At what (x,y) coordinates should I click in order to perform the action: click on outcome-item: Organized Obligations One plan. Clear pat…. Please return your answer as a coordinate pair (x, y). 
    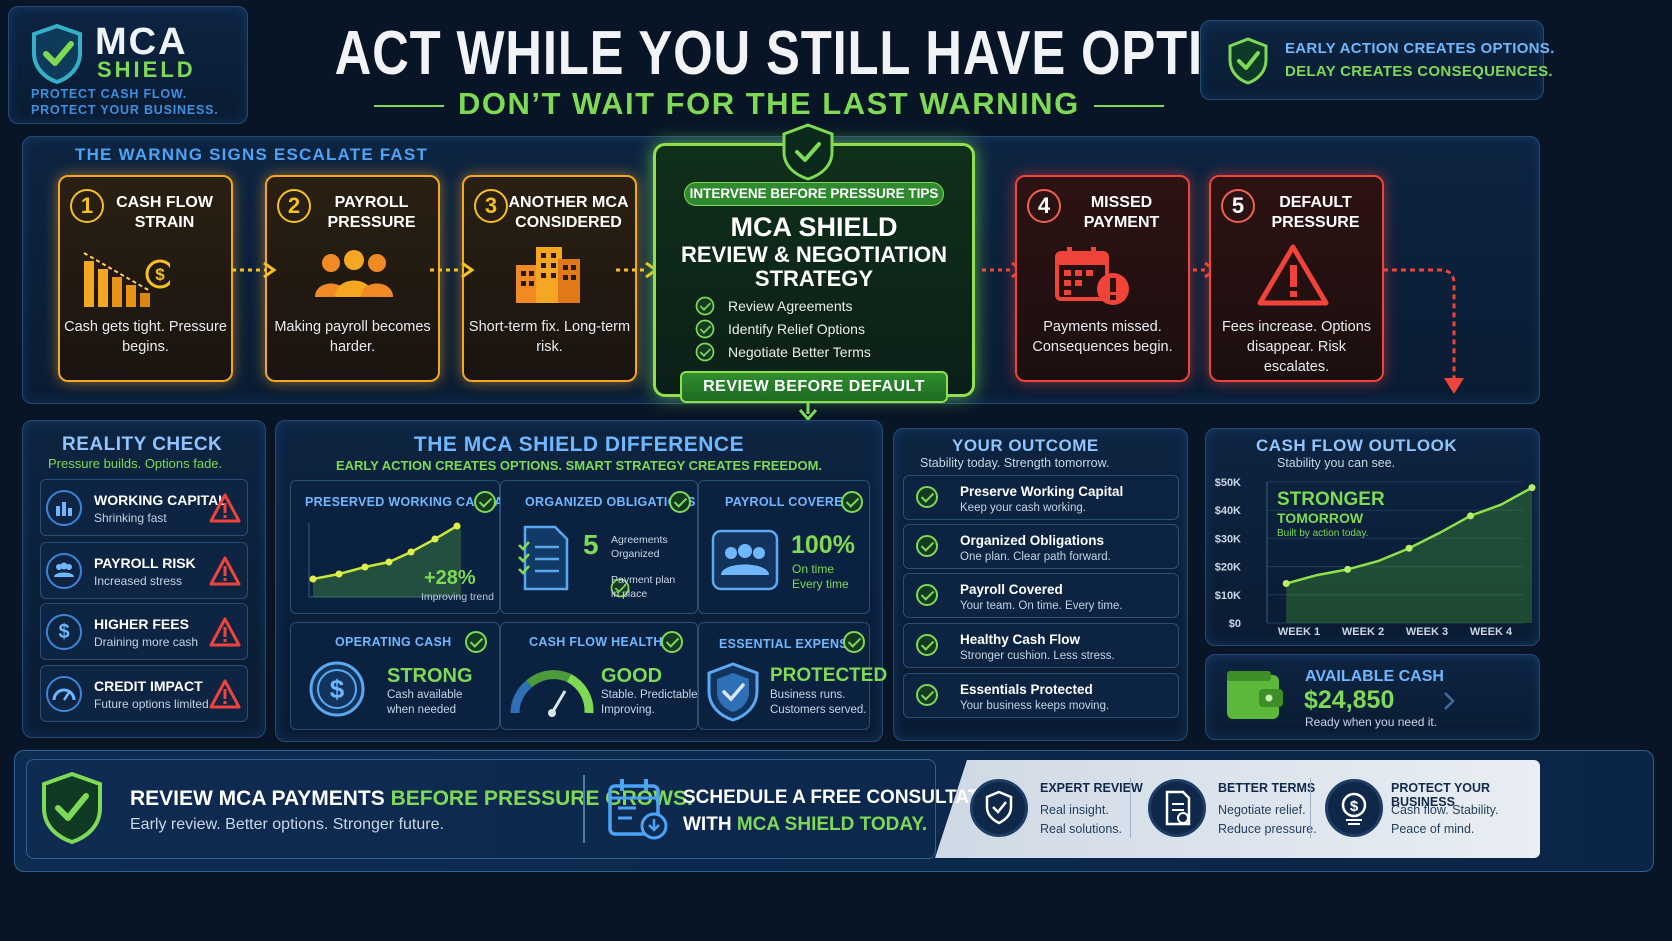
    Looking at the image, I should click on (1041, 546).